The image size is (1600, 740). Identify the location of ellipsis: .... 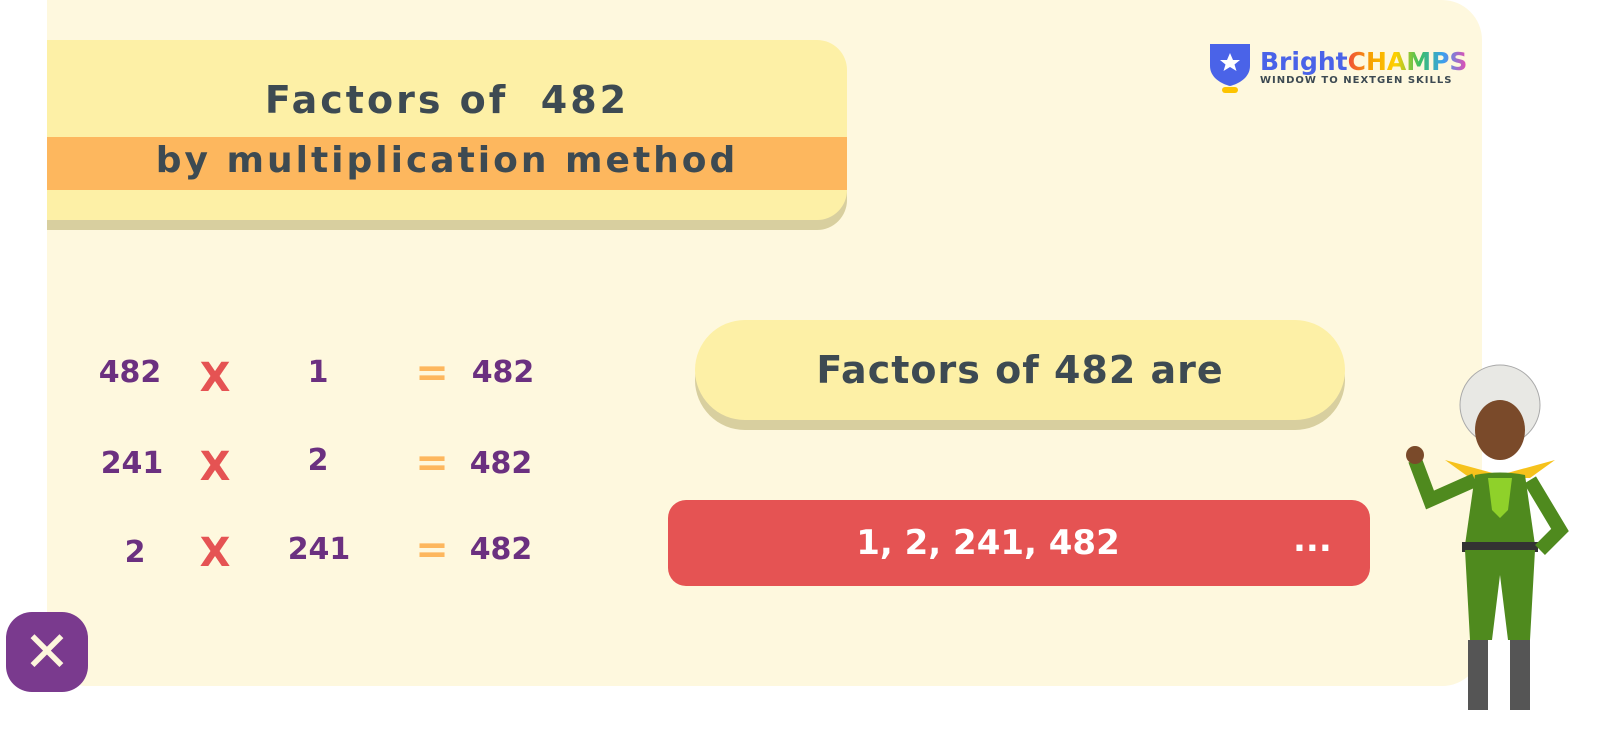
(1312, 540).